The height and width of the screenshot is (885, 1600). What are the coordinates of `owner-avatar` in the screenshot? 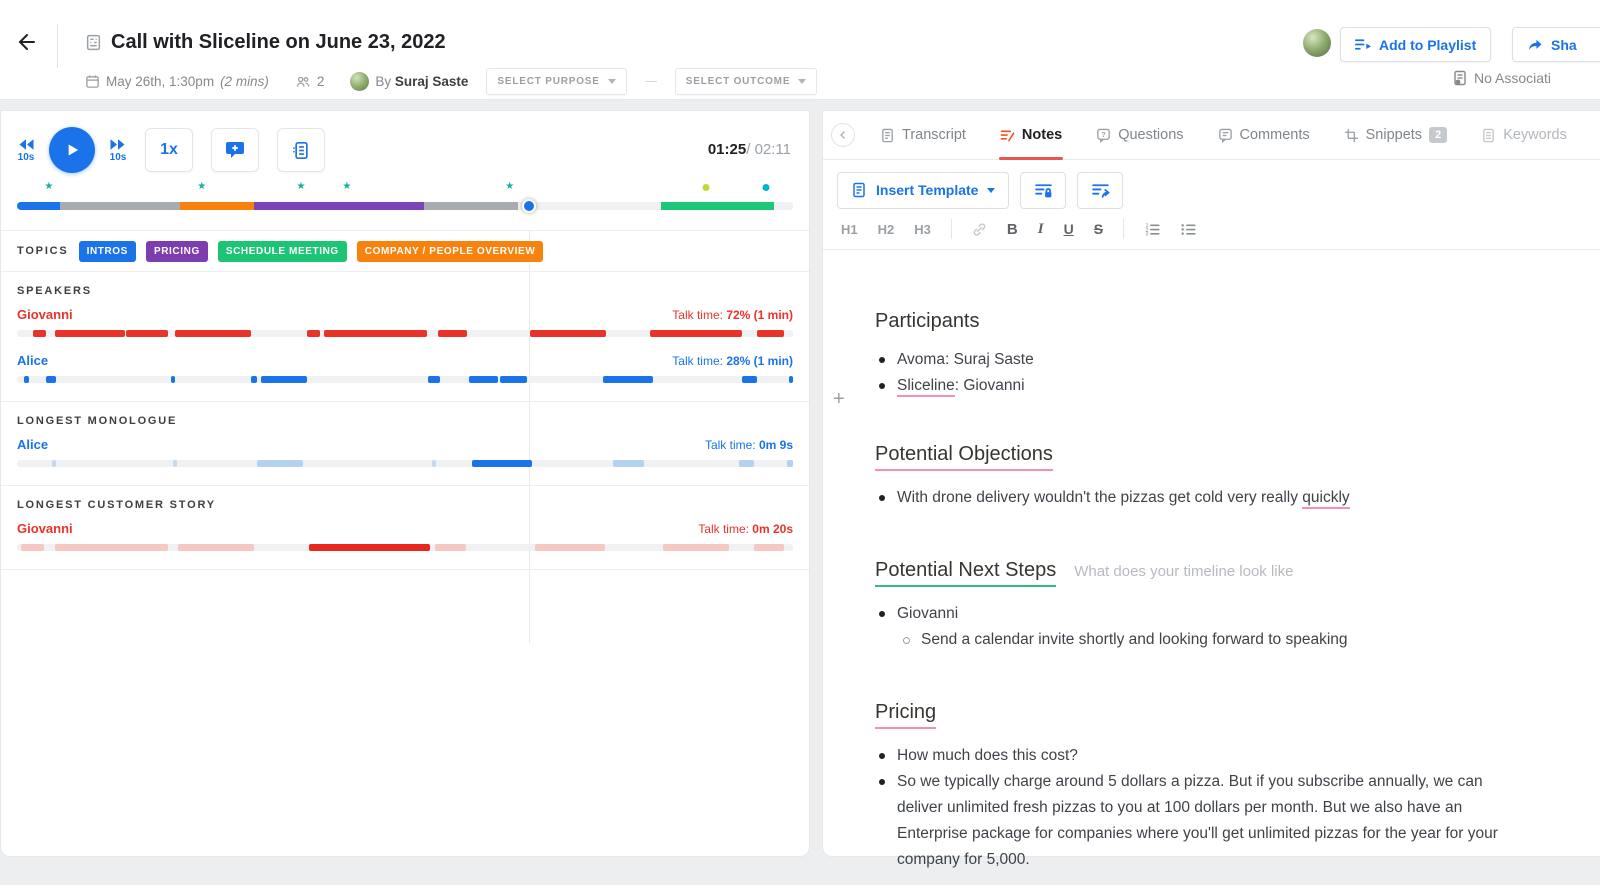 It's located at (360, 81).